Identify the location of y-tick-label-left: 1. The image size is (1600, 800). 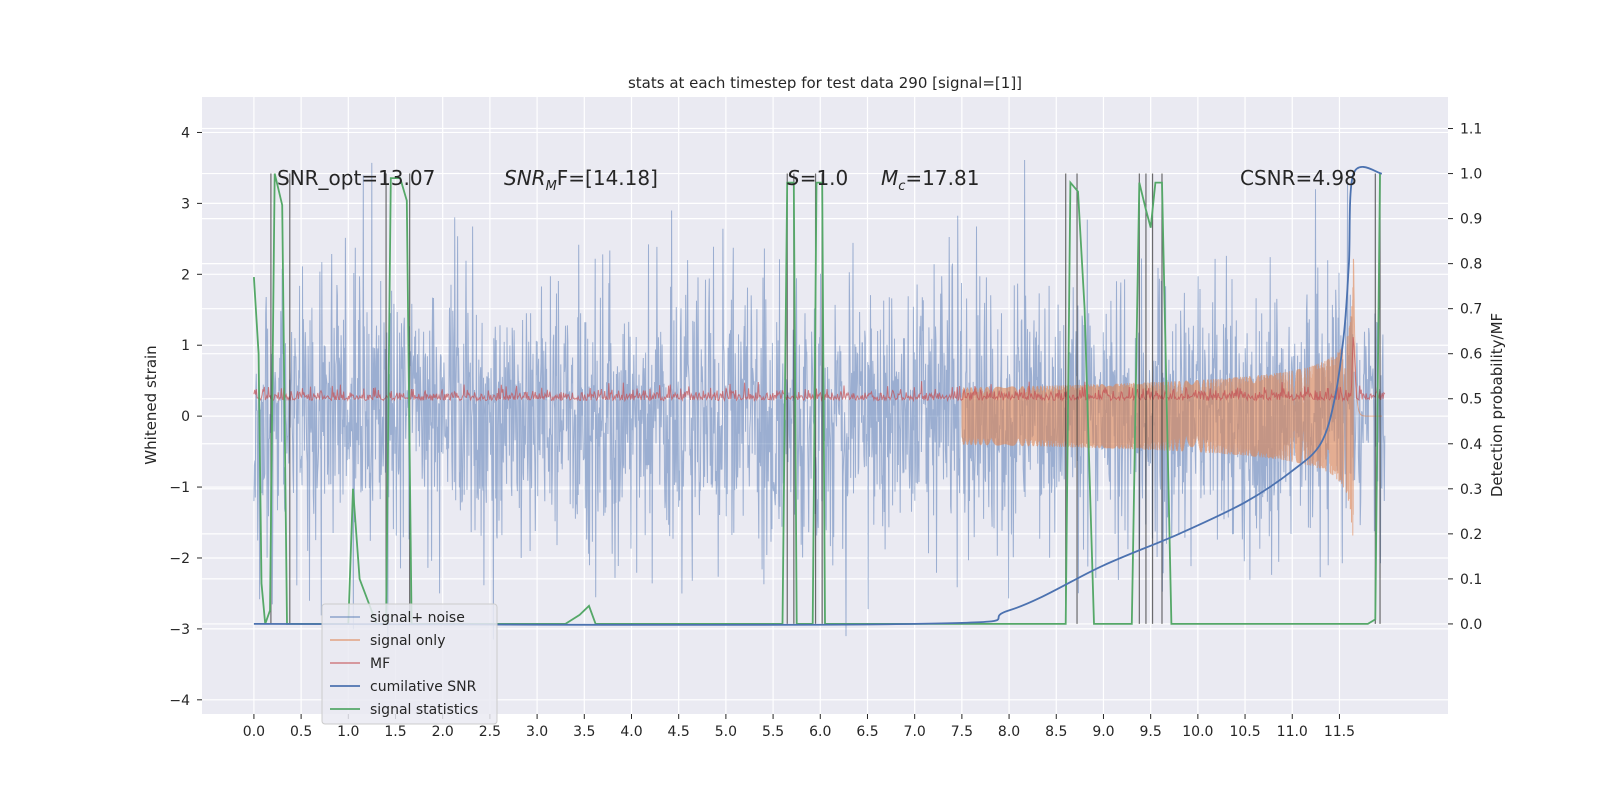
(185, 346).